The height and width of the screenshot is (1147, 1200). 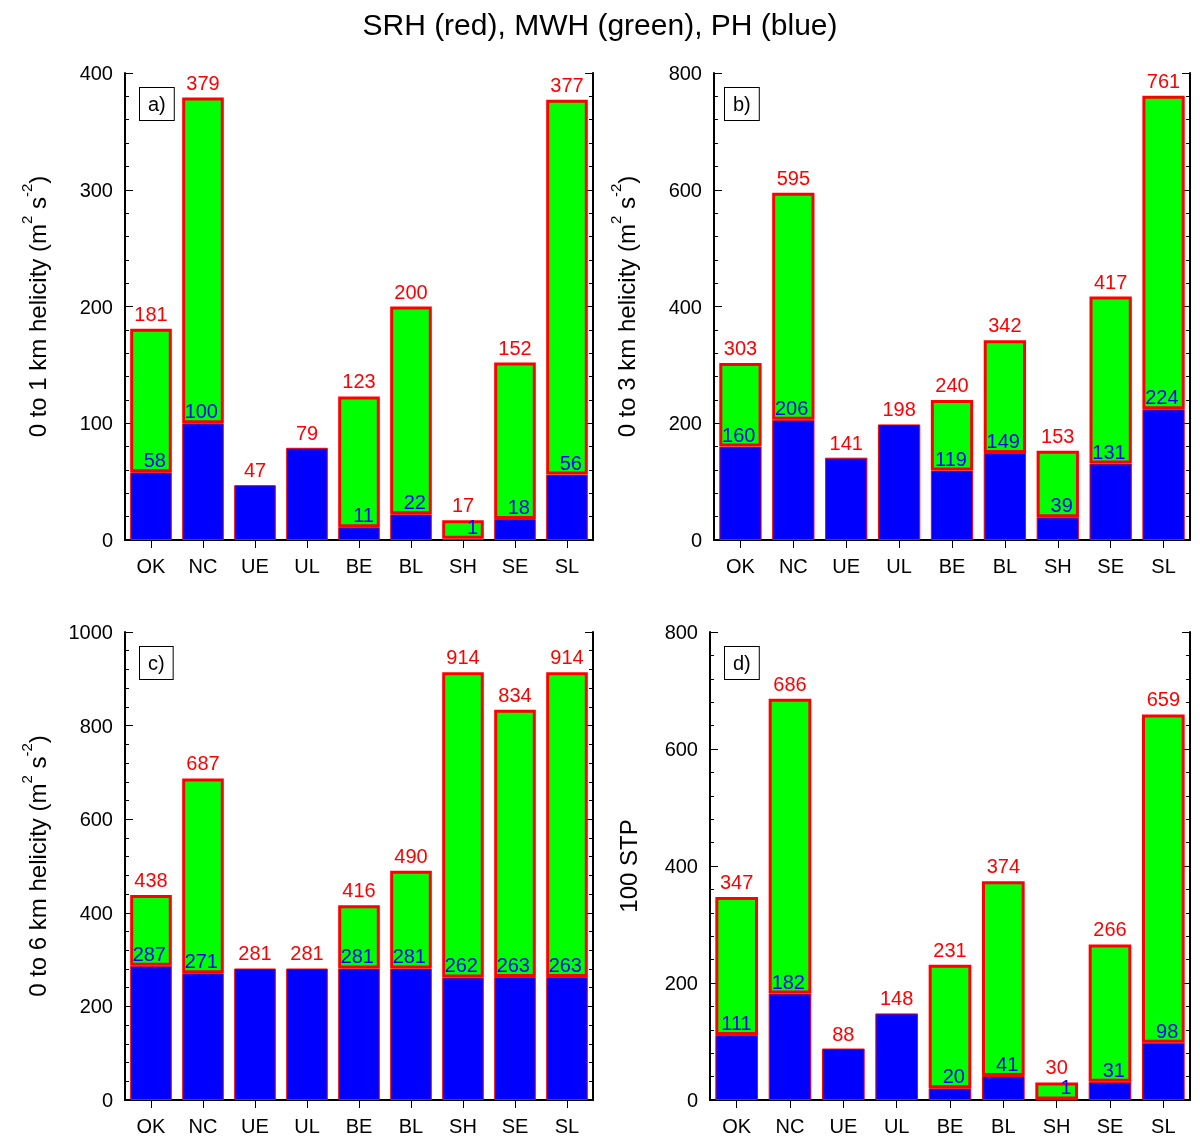 What do you see at coordinates (151, 880) in the screenshot?
I see `total-label: 438` at bounding box center [151, 880].